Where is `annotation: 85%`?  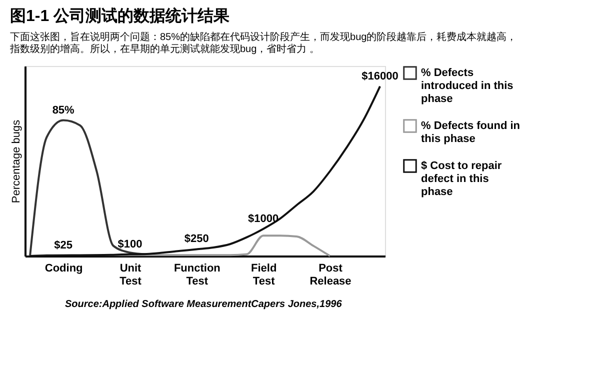 annotation: 85% is located at coordinates (63, 110).